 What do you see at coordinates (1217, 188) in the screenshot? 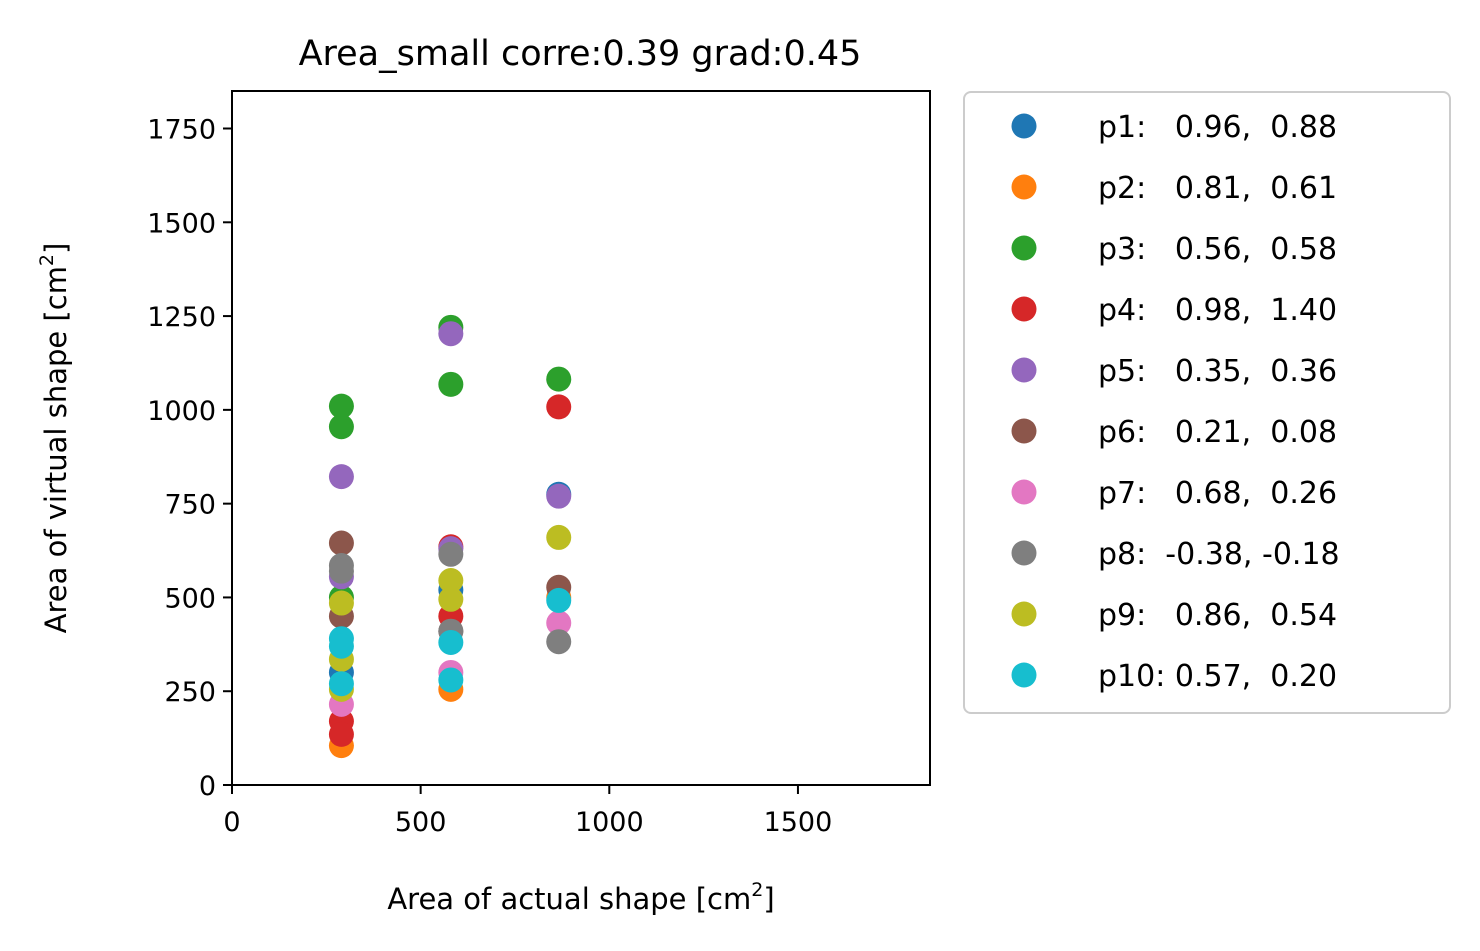
I see `legend-label: p2: 0.81, 0.61` at bounding box center [1217, 188].